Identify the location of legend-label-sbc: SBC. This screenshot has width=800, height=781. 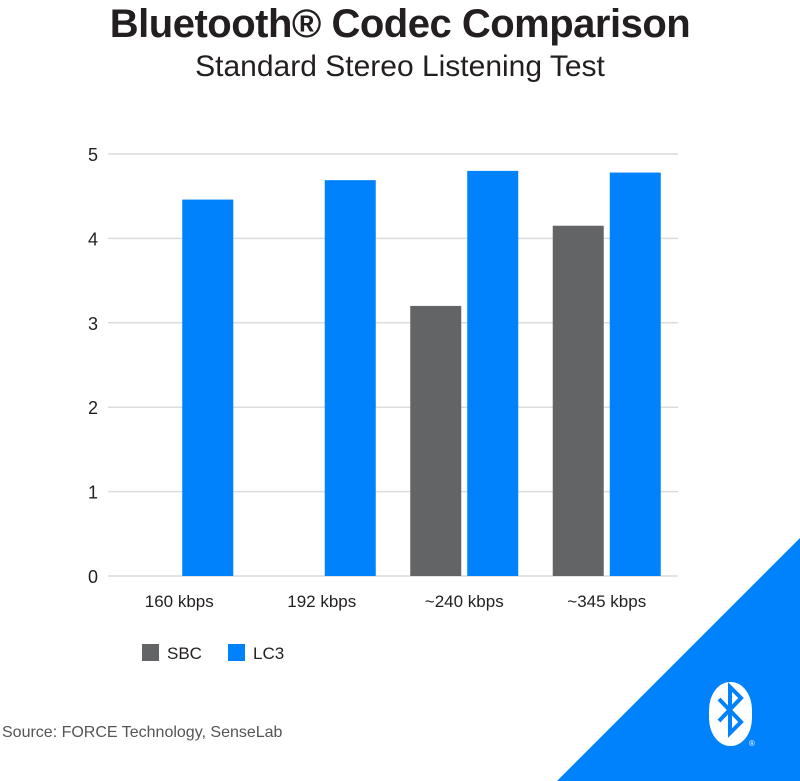
(184, 653).